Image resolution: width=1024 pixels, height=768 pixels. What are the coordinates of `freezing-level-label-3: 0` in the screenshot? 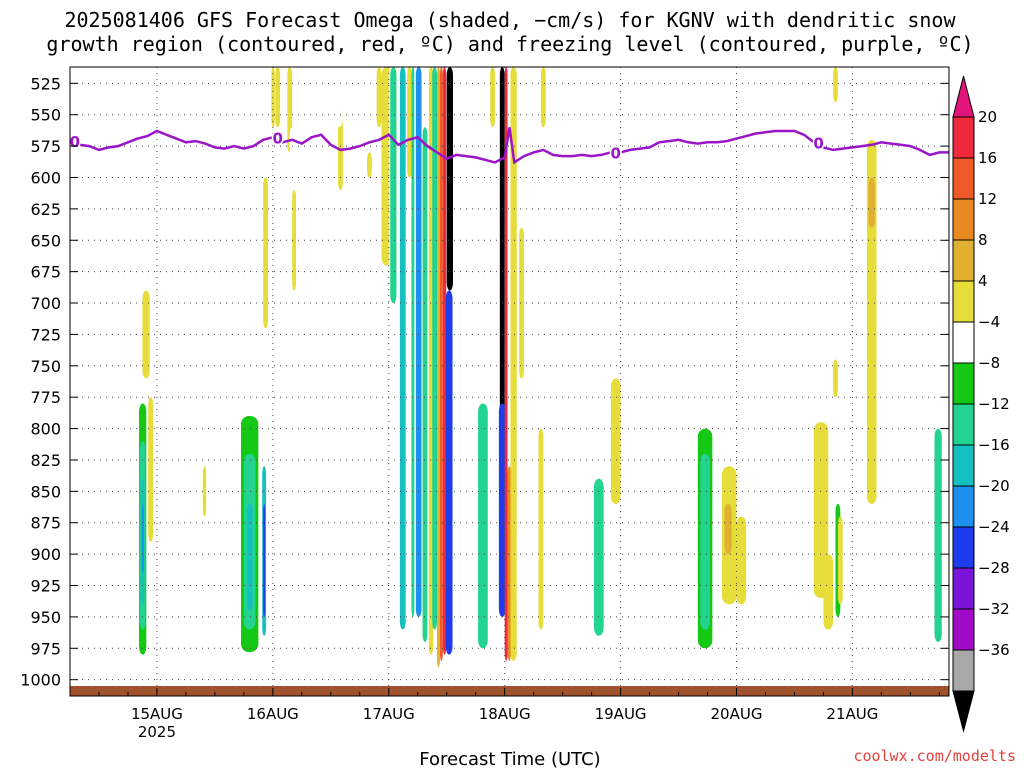 It's located at (818, 143).